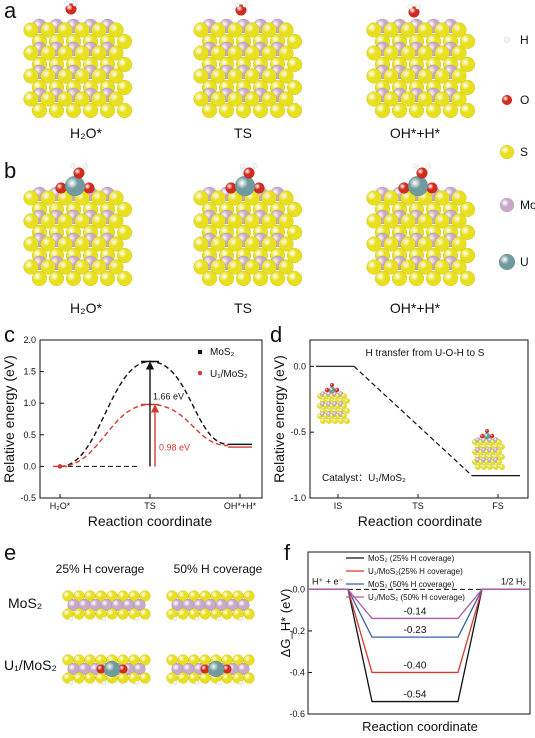 The height and width of the screenshot is (738, 535). Describe the element at coordinates (507, 152) in the screenshot. I see `legend-s-swatch` at that location.